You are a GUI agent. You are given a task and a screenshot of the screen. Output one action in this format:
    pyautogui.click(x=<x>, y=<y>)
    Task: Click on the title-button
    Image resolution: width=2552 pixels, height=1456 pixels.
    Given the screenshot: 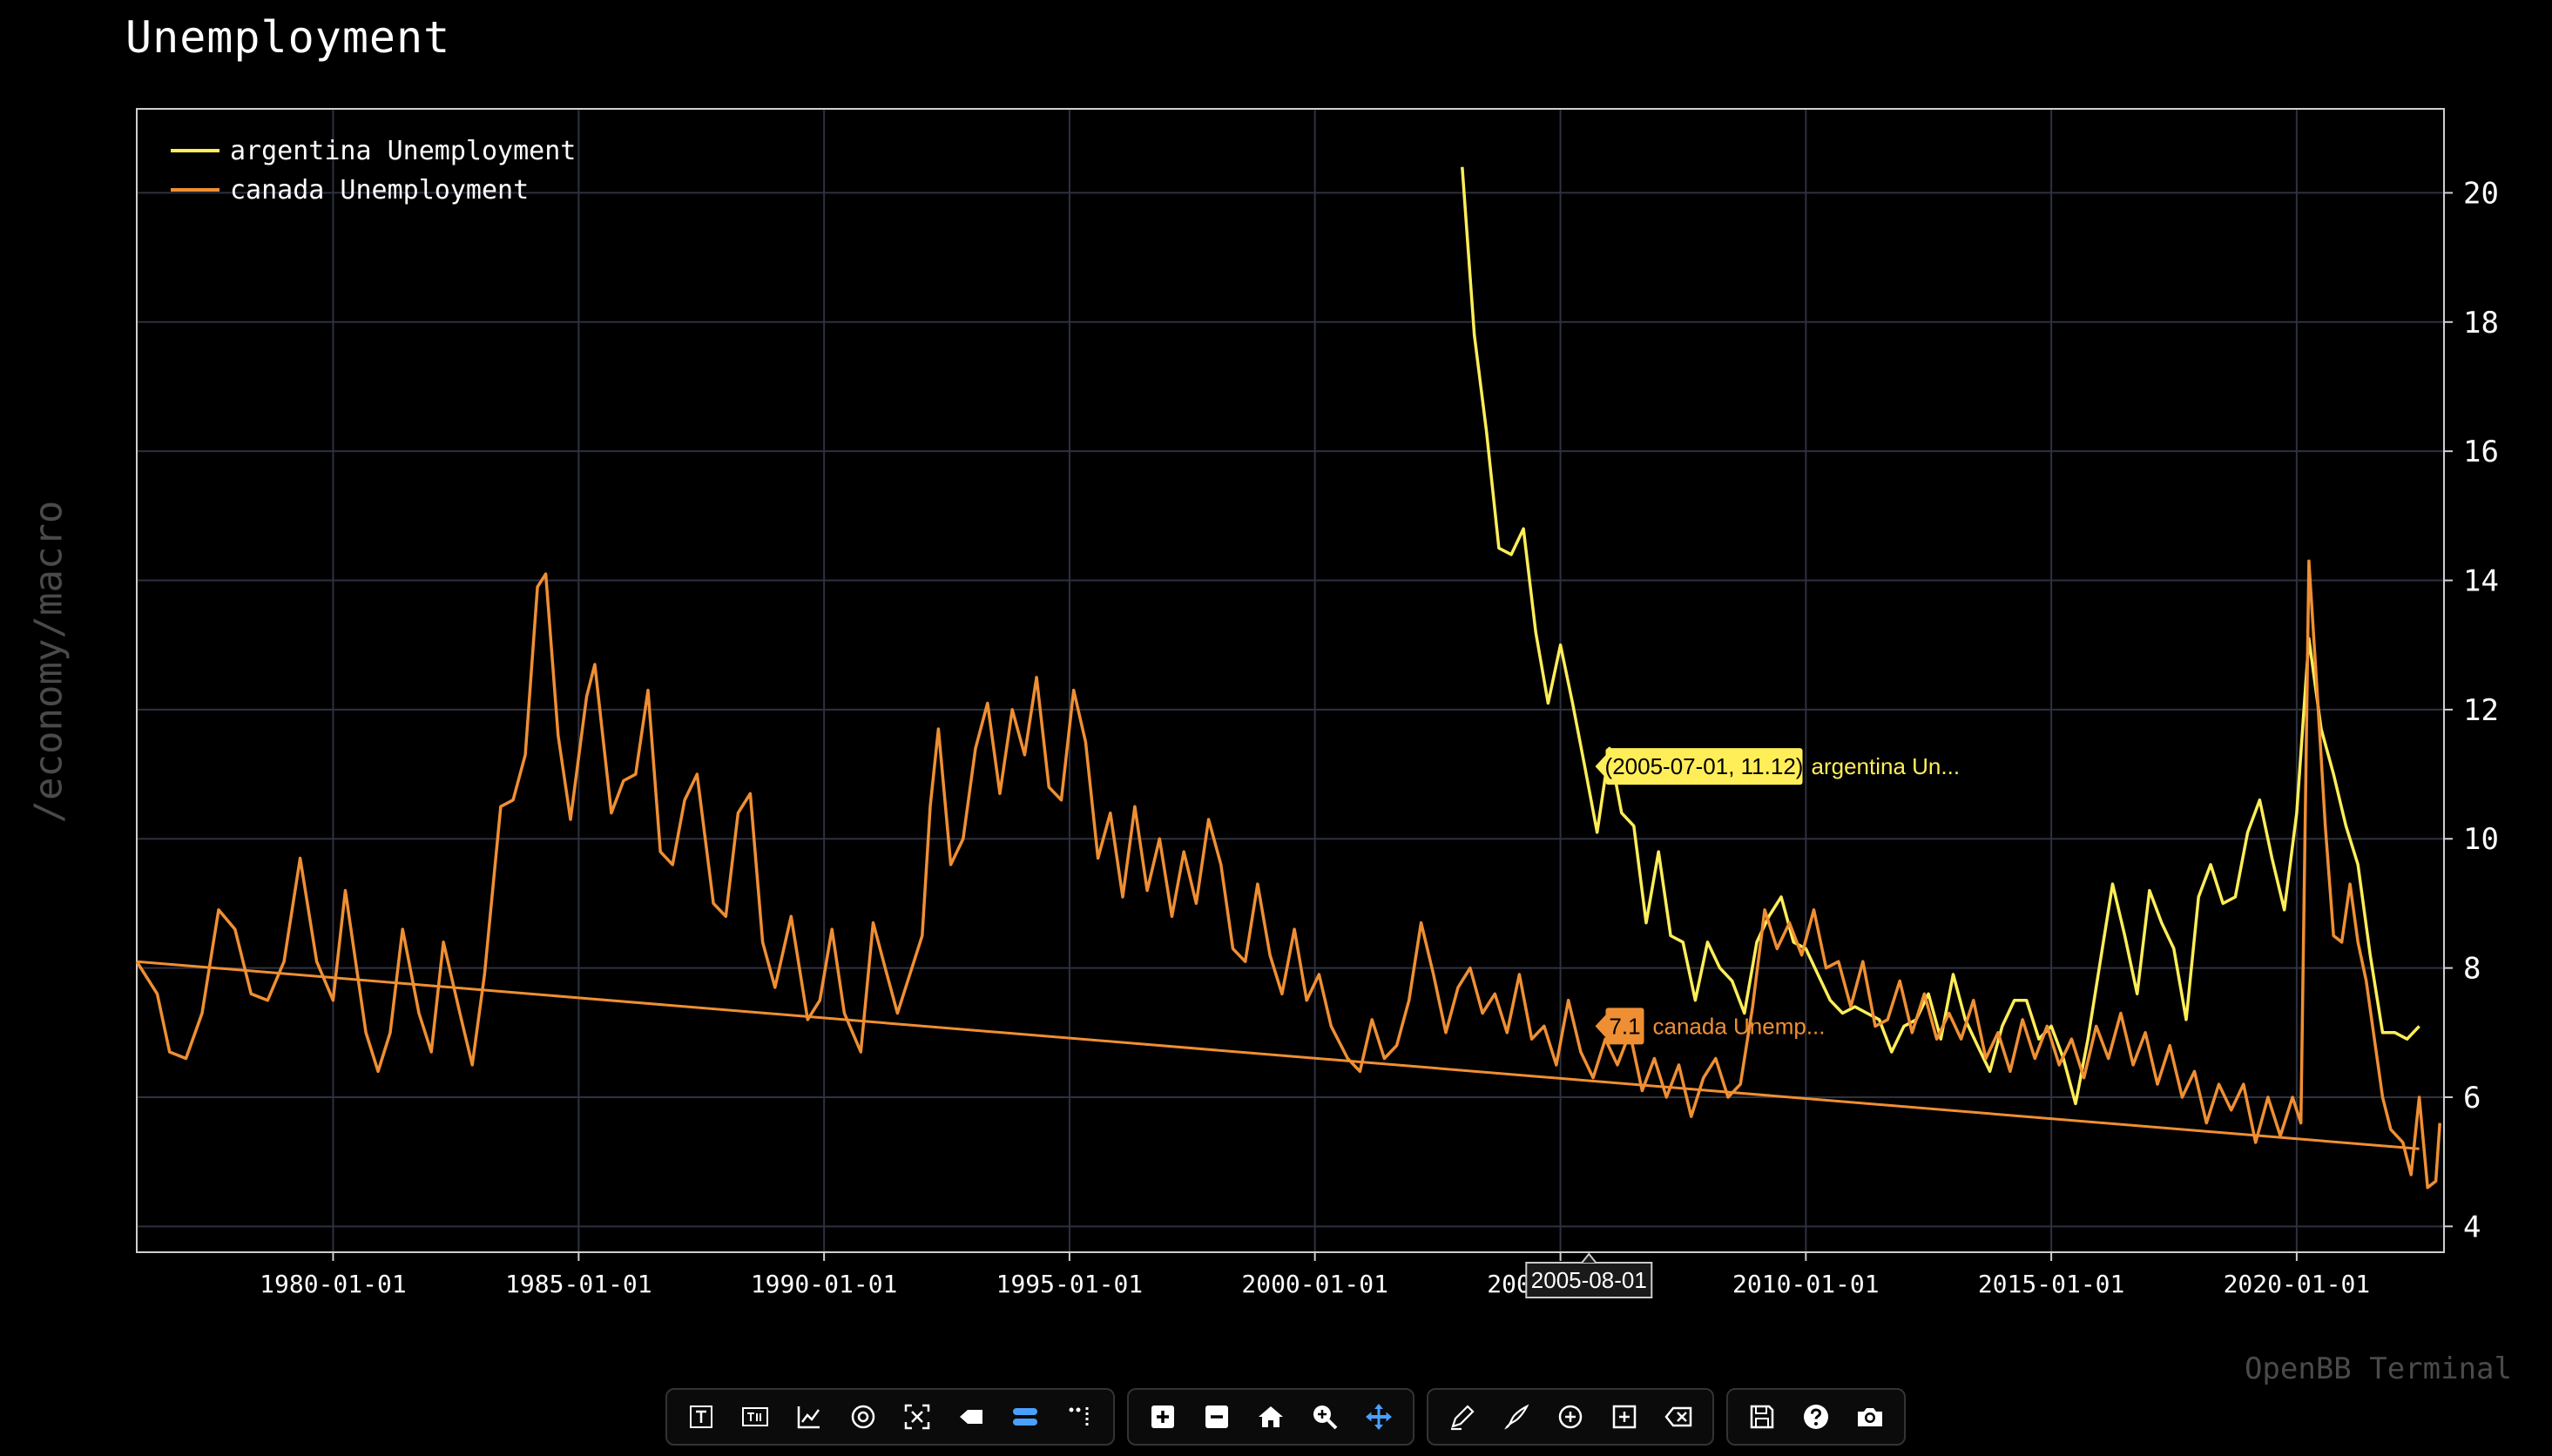 What is the action you would take?
    pyautogui.click(x=755, y=1417)
    